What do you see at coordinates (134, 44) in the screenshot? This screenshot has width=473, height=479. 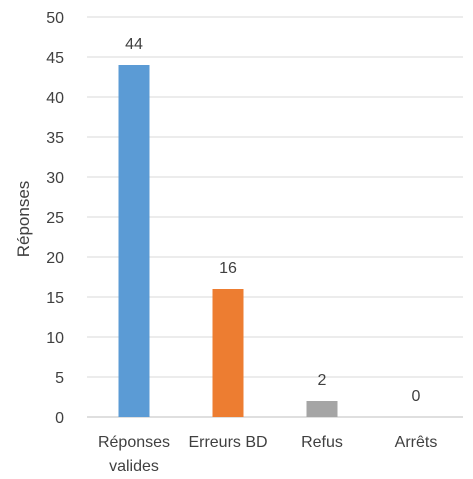 I see `data-label: 44` at bounding box center [134, 44].